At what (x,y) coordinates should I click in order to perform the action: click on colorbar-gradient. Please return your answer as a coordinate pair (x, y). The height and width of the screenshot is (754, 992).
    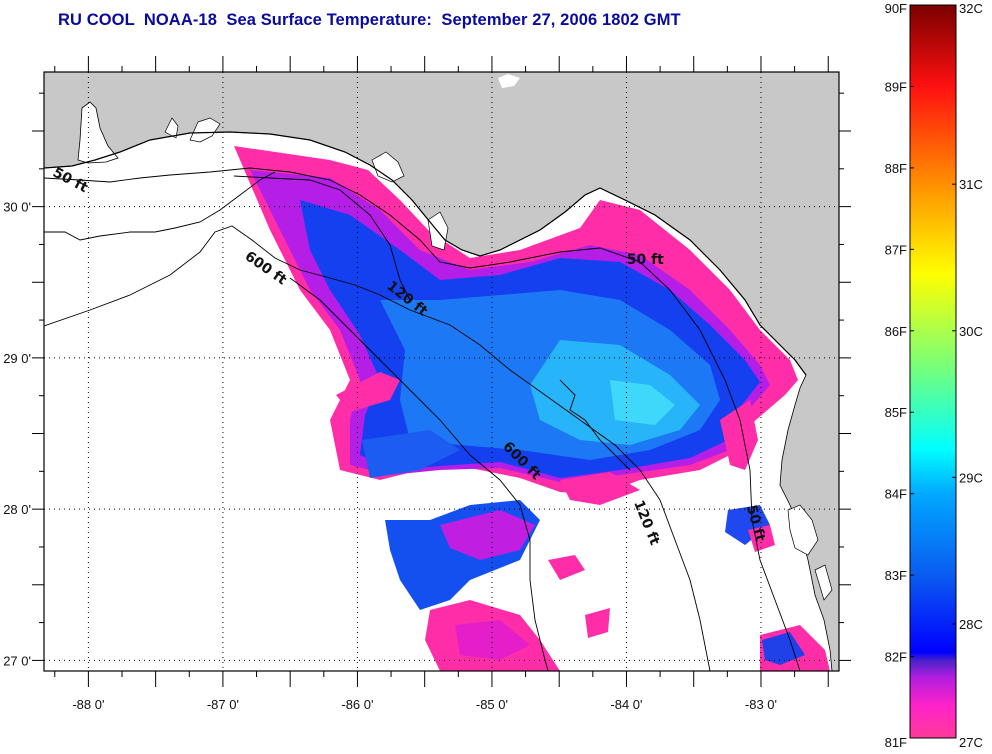
    Looking at the image, I should click on (933, 371).